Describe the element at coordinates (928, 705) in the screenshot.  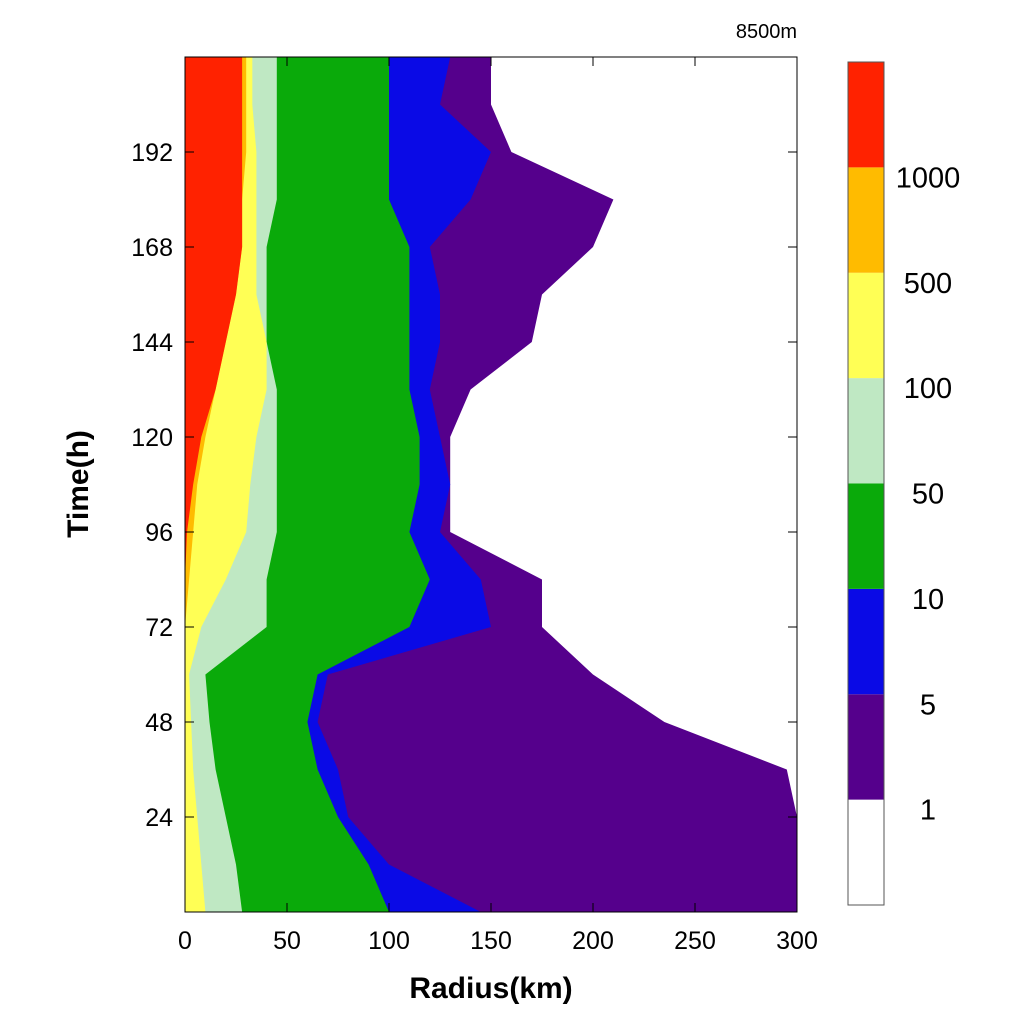
I see `colorbar-label: 5` at that location.